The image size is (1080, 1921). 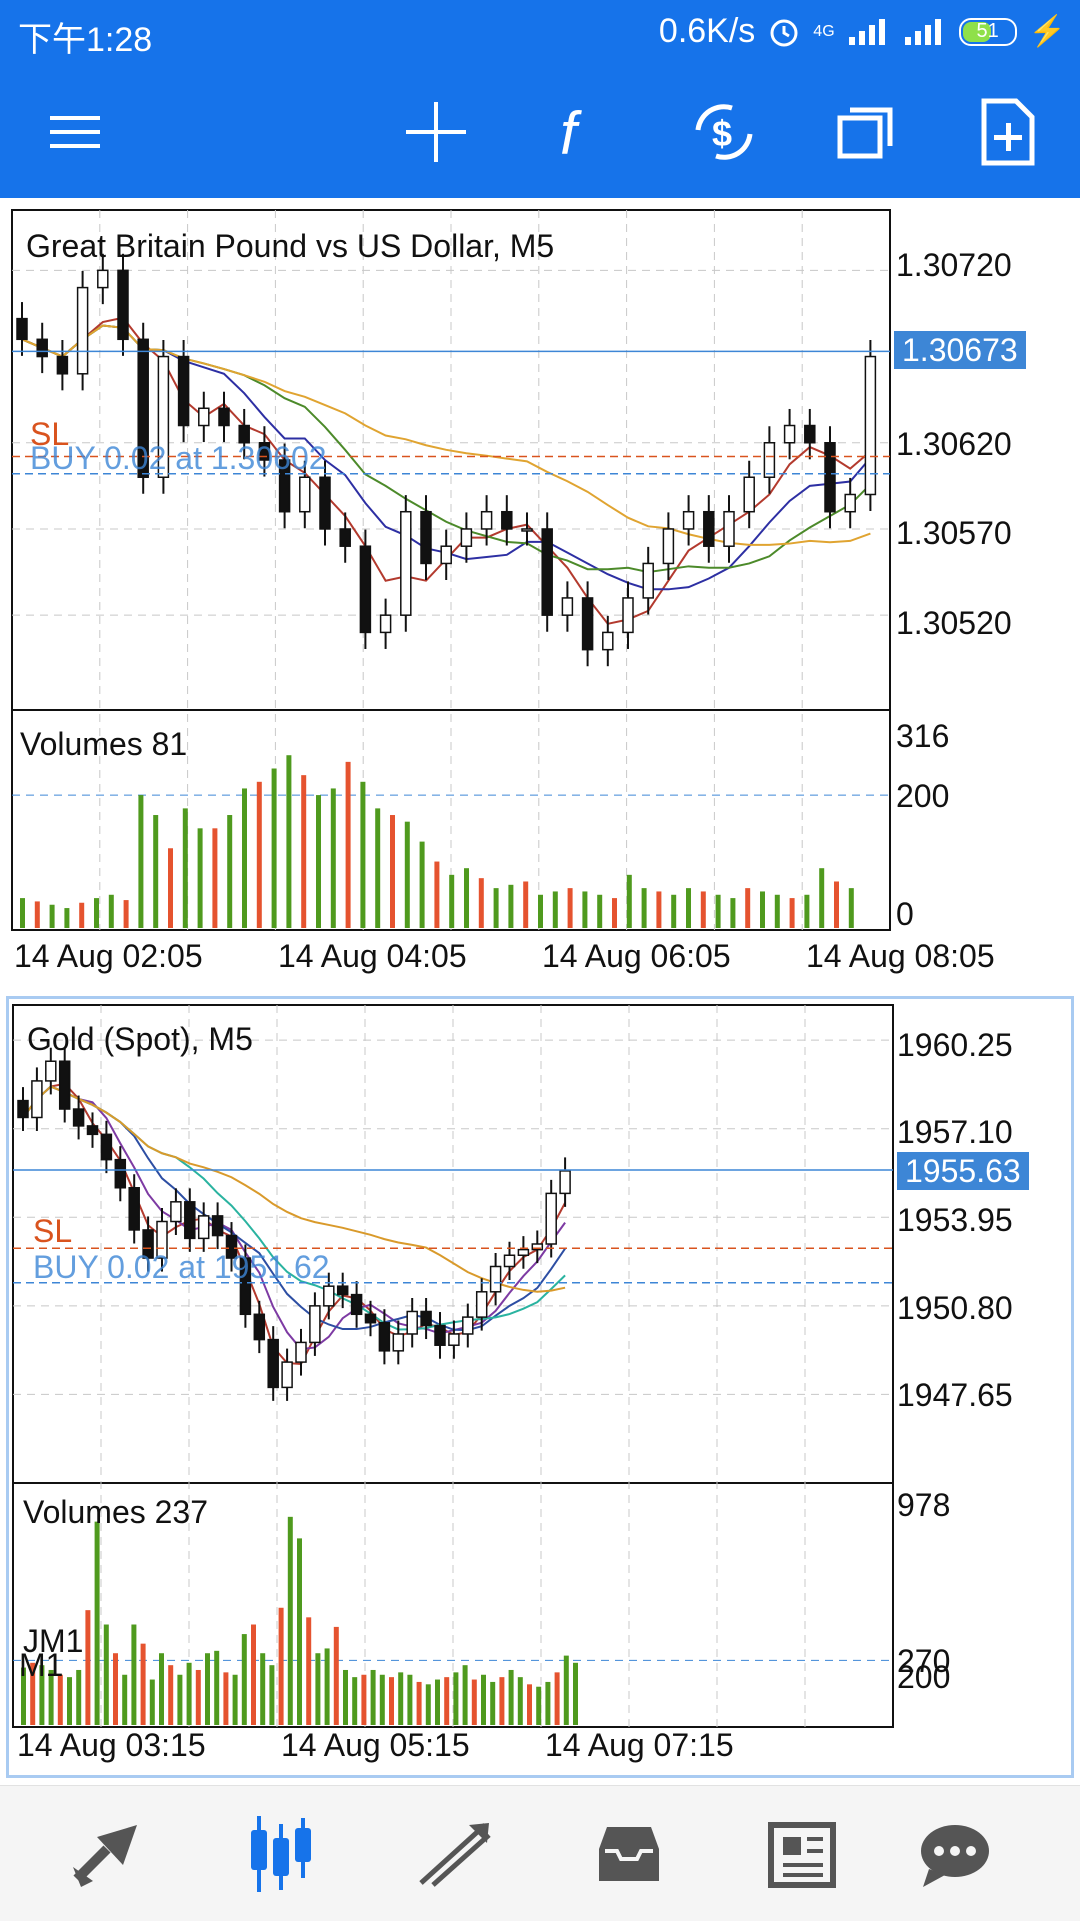 What do you see at coordinates (540, 132) in the screenshot?
I see `chart-toolbar: f $` at bounding box center [540, 132].